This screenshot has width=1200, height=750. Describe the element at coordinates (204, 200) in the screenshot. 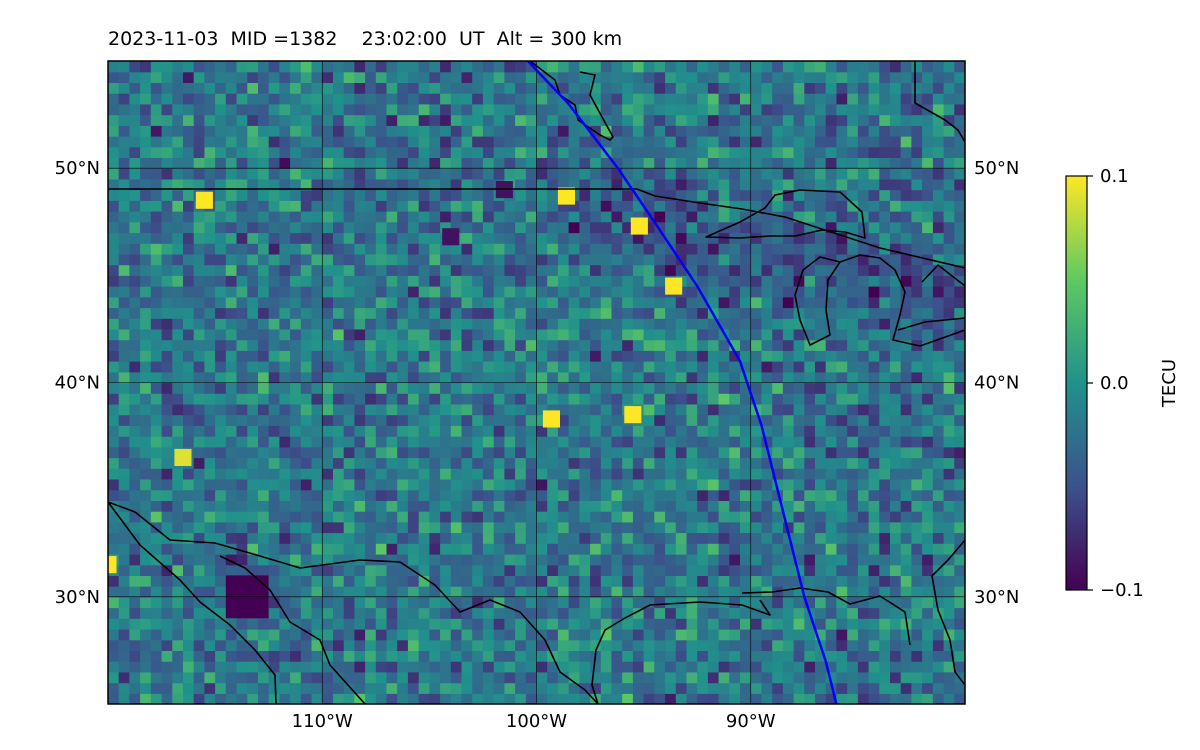

I see `extreme-patch` at that location.